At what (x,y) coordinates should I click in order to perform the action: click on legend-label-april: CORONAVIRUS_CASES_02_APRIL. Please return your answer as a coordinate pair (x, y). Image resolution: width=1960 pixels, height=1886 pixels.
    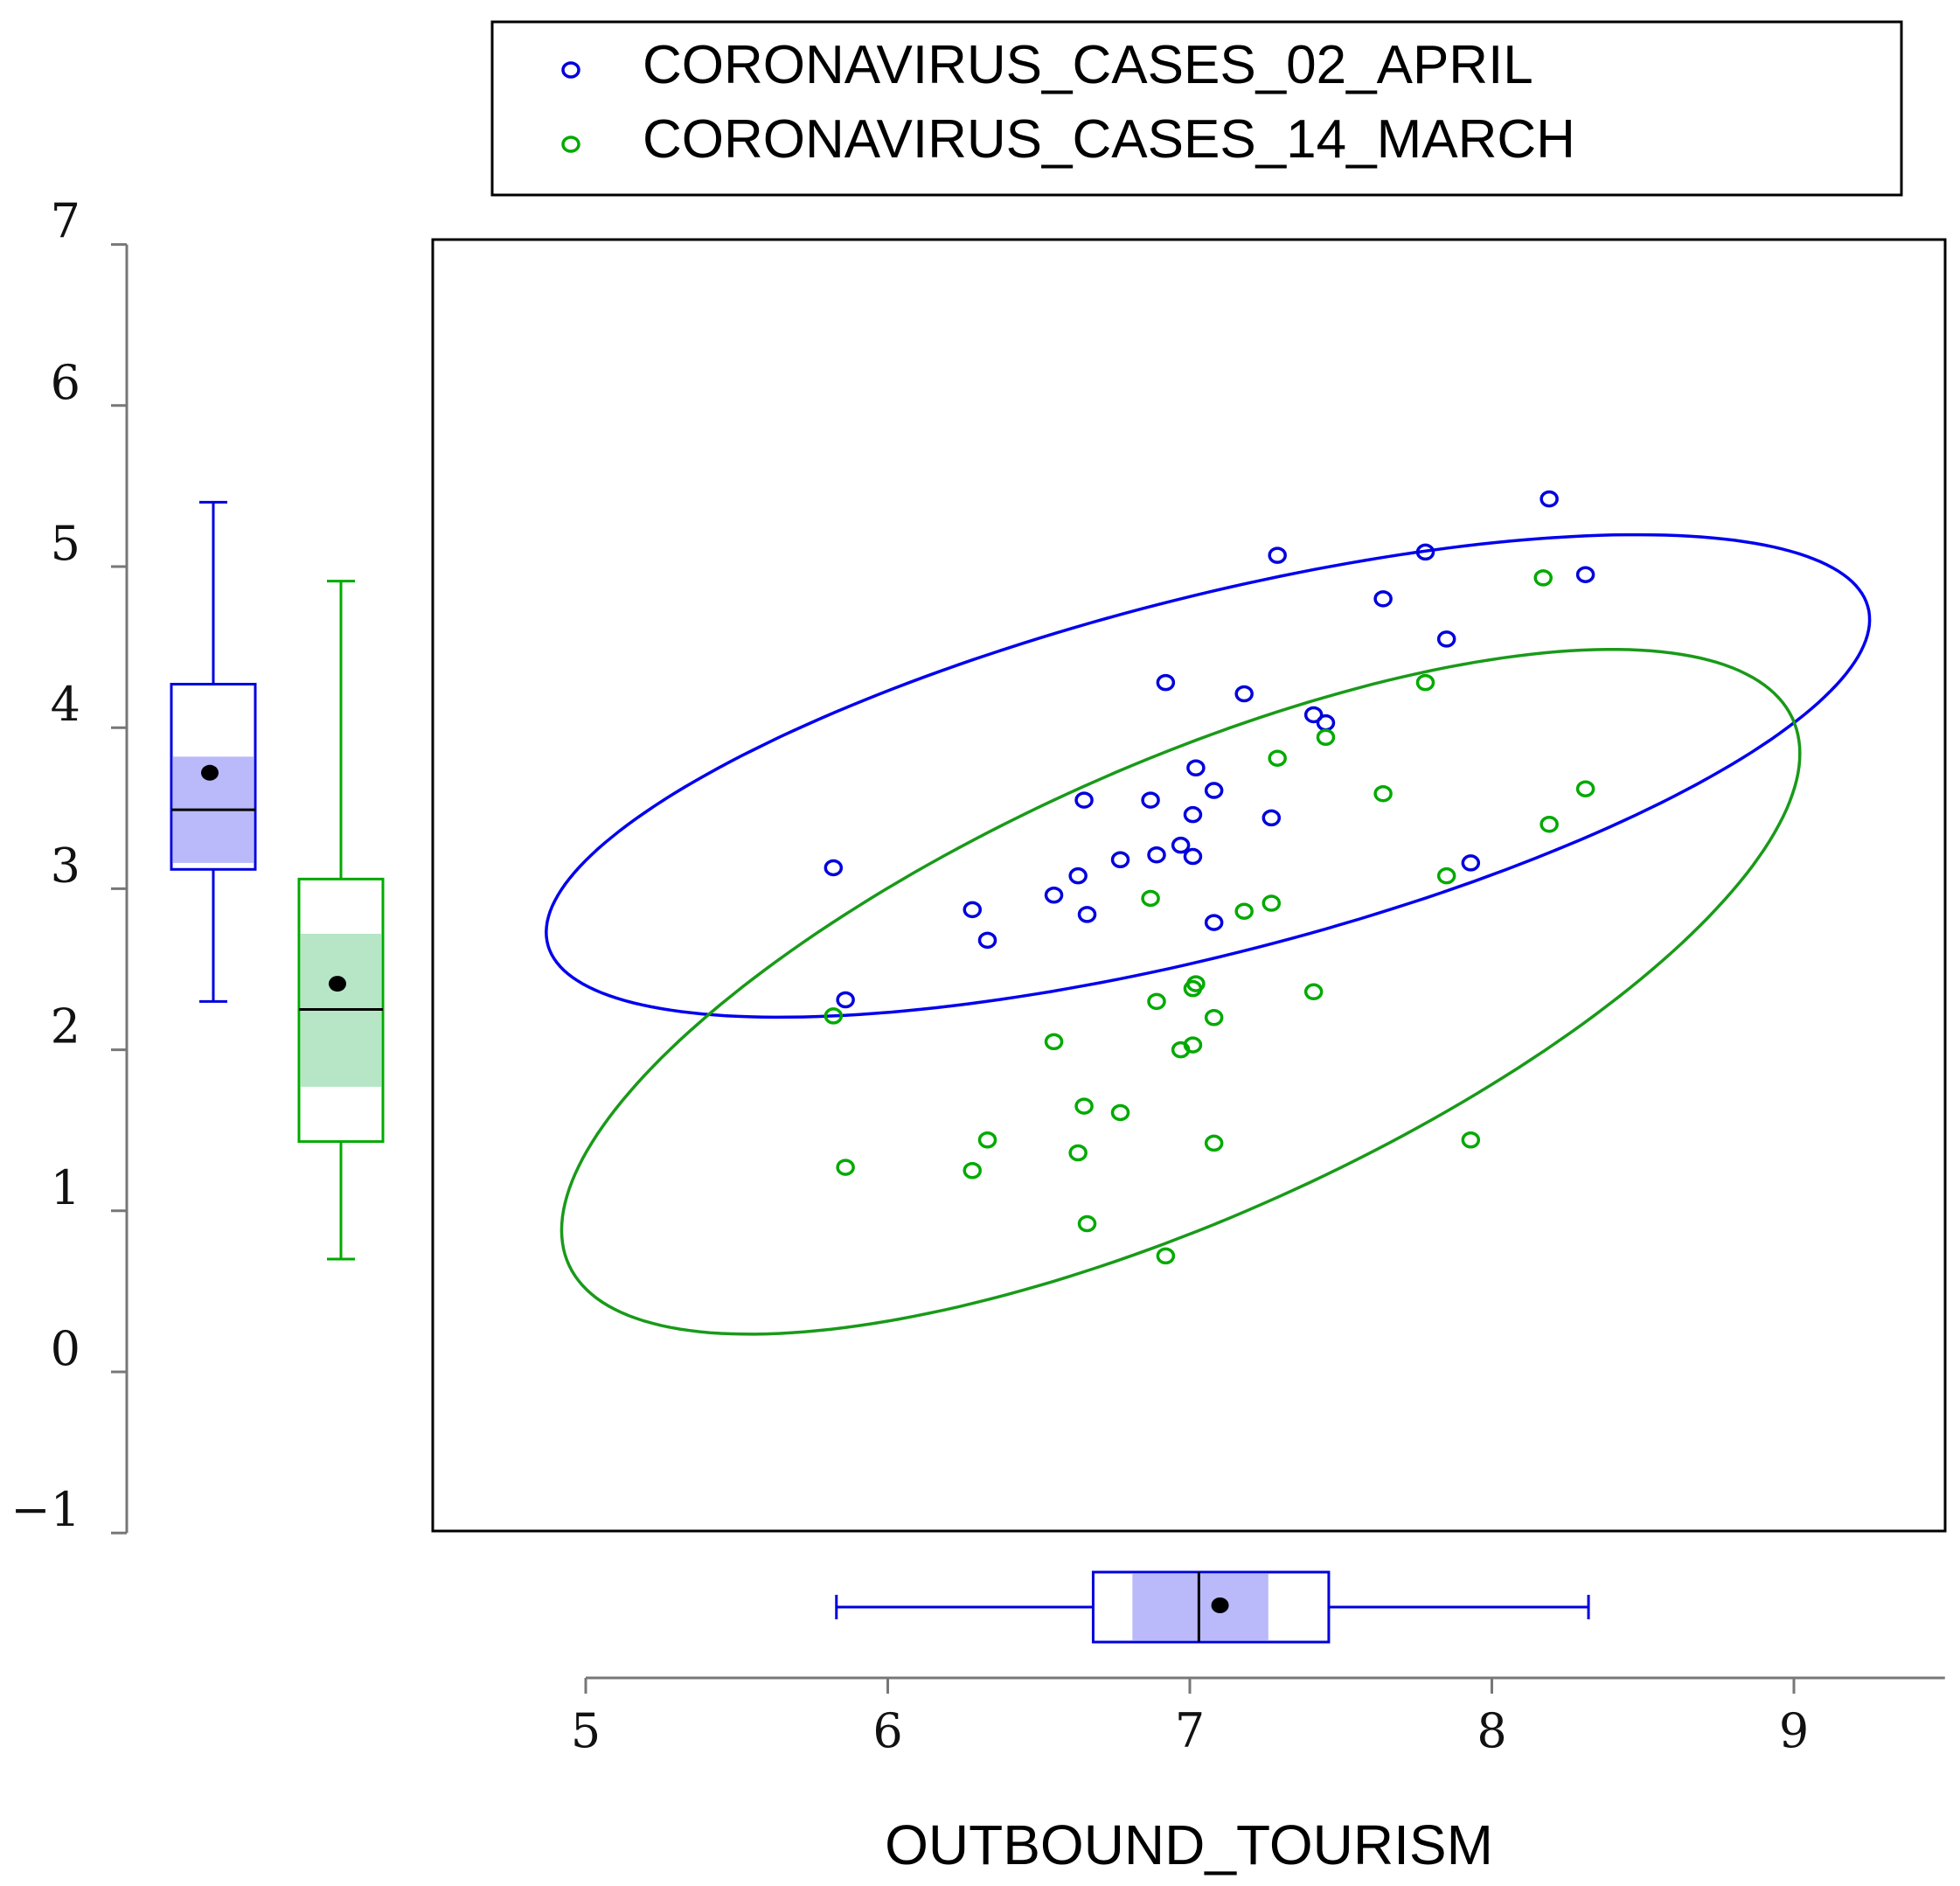
    Looking at the image, I should click on (1088, 65).